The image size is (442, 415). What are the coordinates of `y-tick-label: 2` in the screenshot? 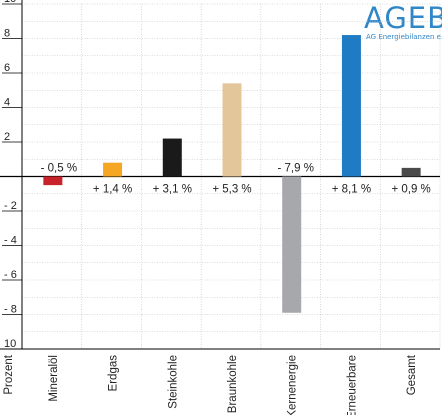 It's located at (7, 137).